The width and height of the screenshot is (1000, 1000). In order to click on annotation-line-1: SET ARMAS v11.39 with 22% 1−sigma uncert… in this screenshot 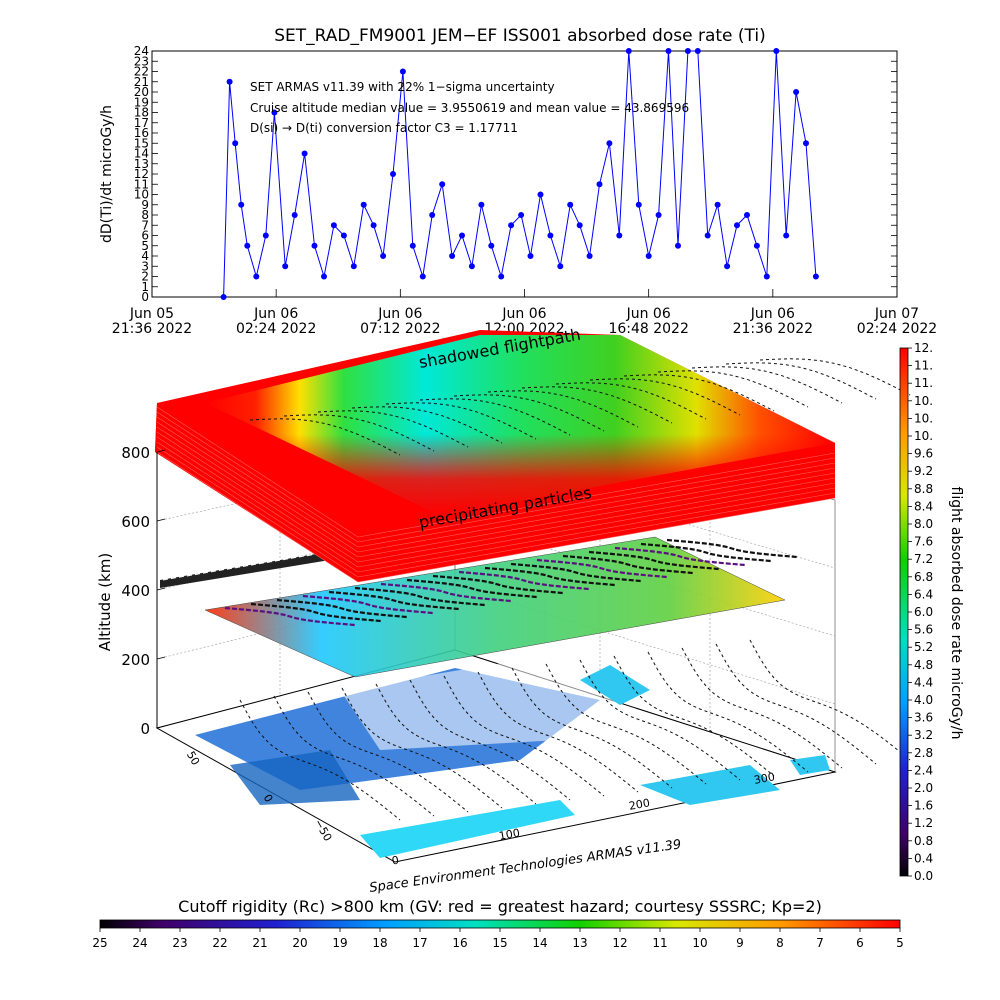, I will do `click(402, 87)`.